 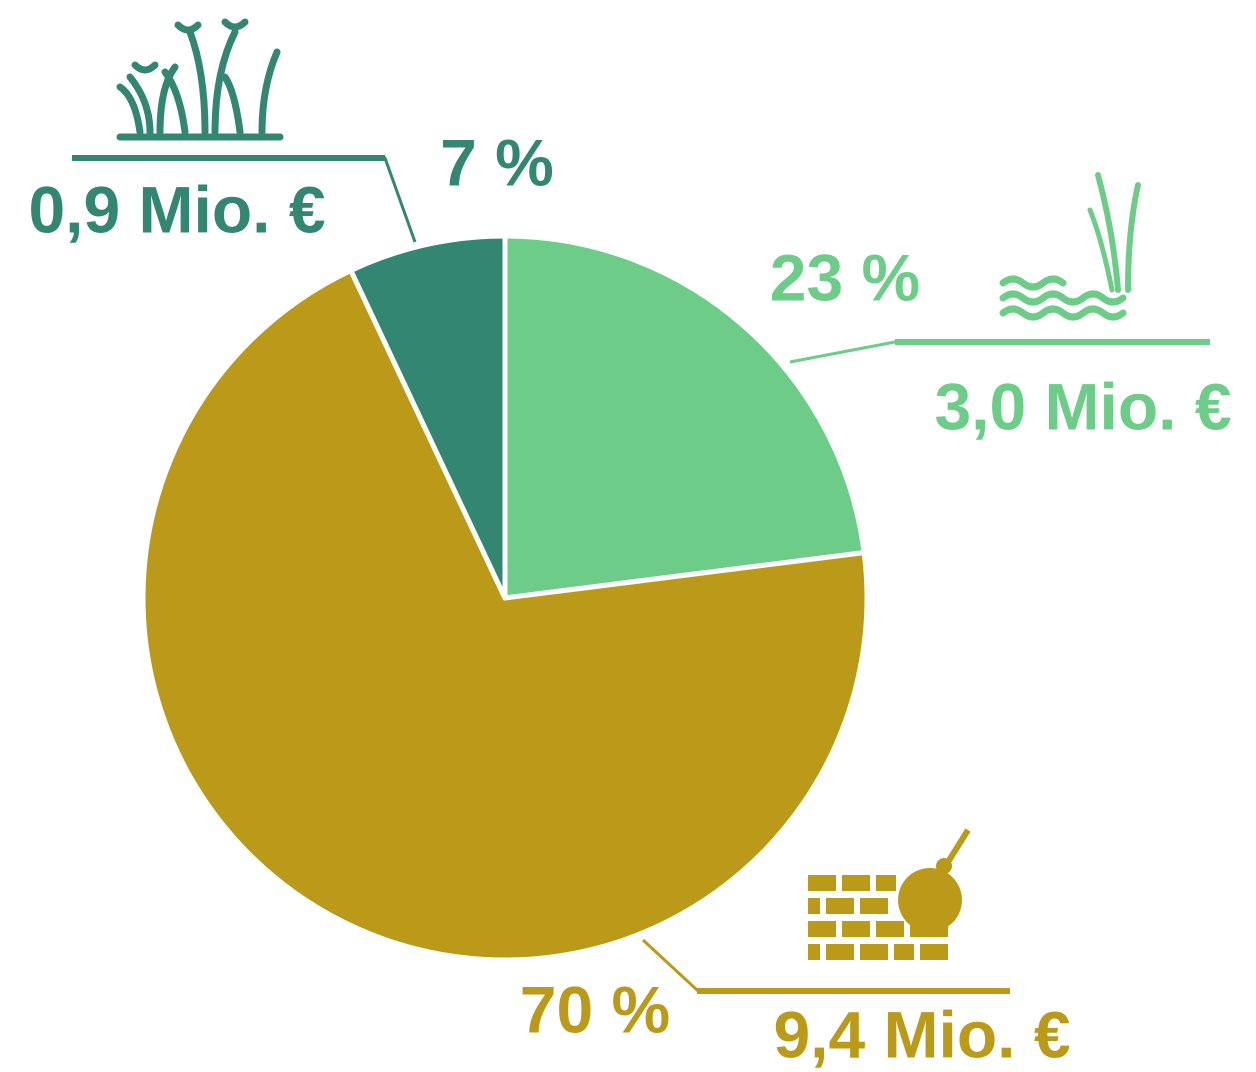 What do you see at coordinates (845, 277) in the screenshot?
I see `percent-label: 23 %` at bounding box center [845, 277].